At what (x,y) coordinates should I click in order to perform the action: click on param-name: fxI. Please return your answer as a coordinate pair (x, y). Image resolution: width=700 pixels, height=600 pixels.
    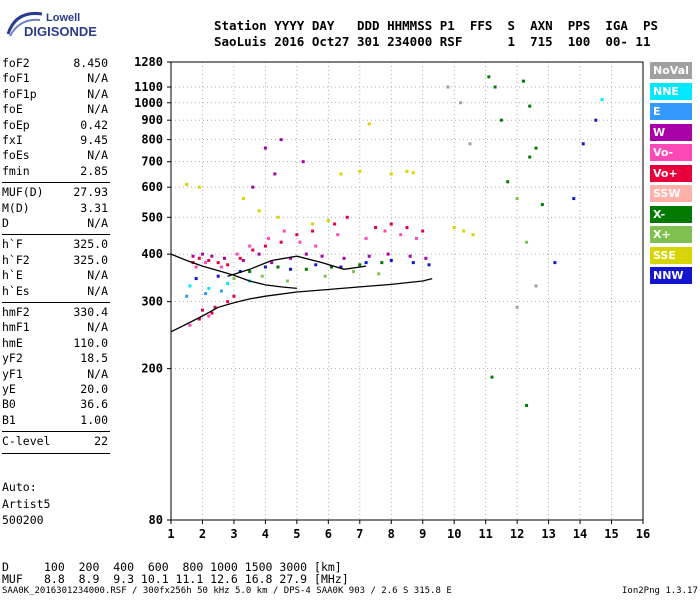
    Looking at the image, I should click on (12, 140).